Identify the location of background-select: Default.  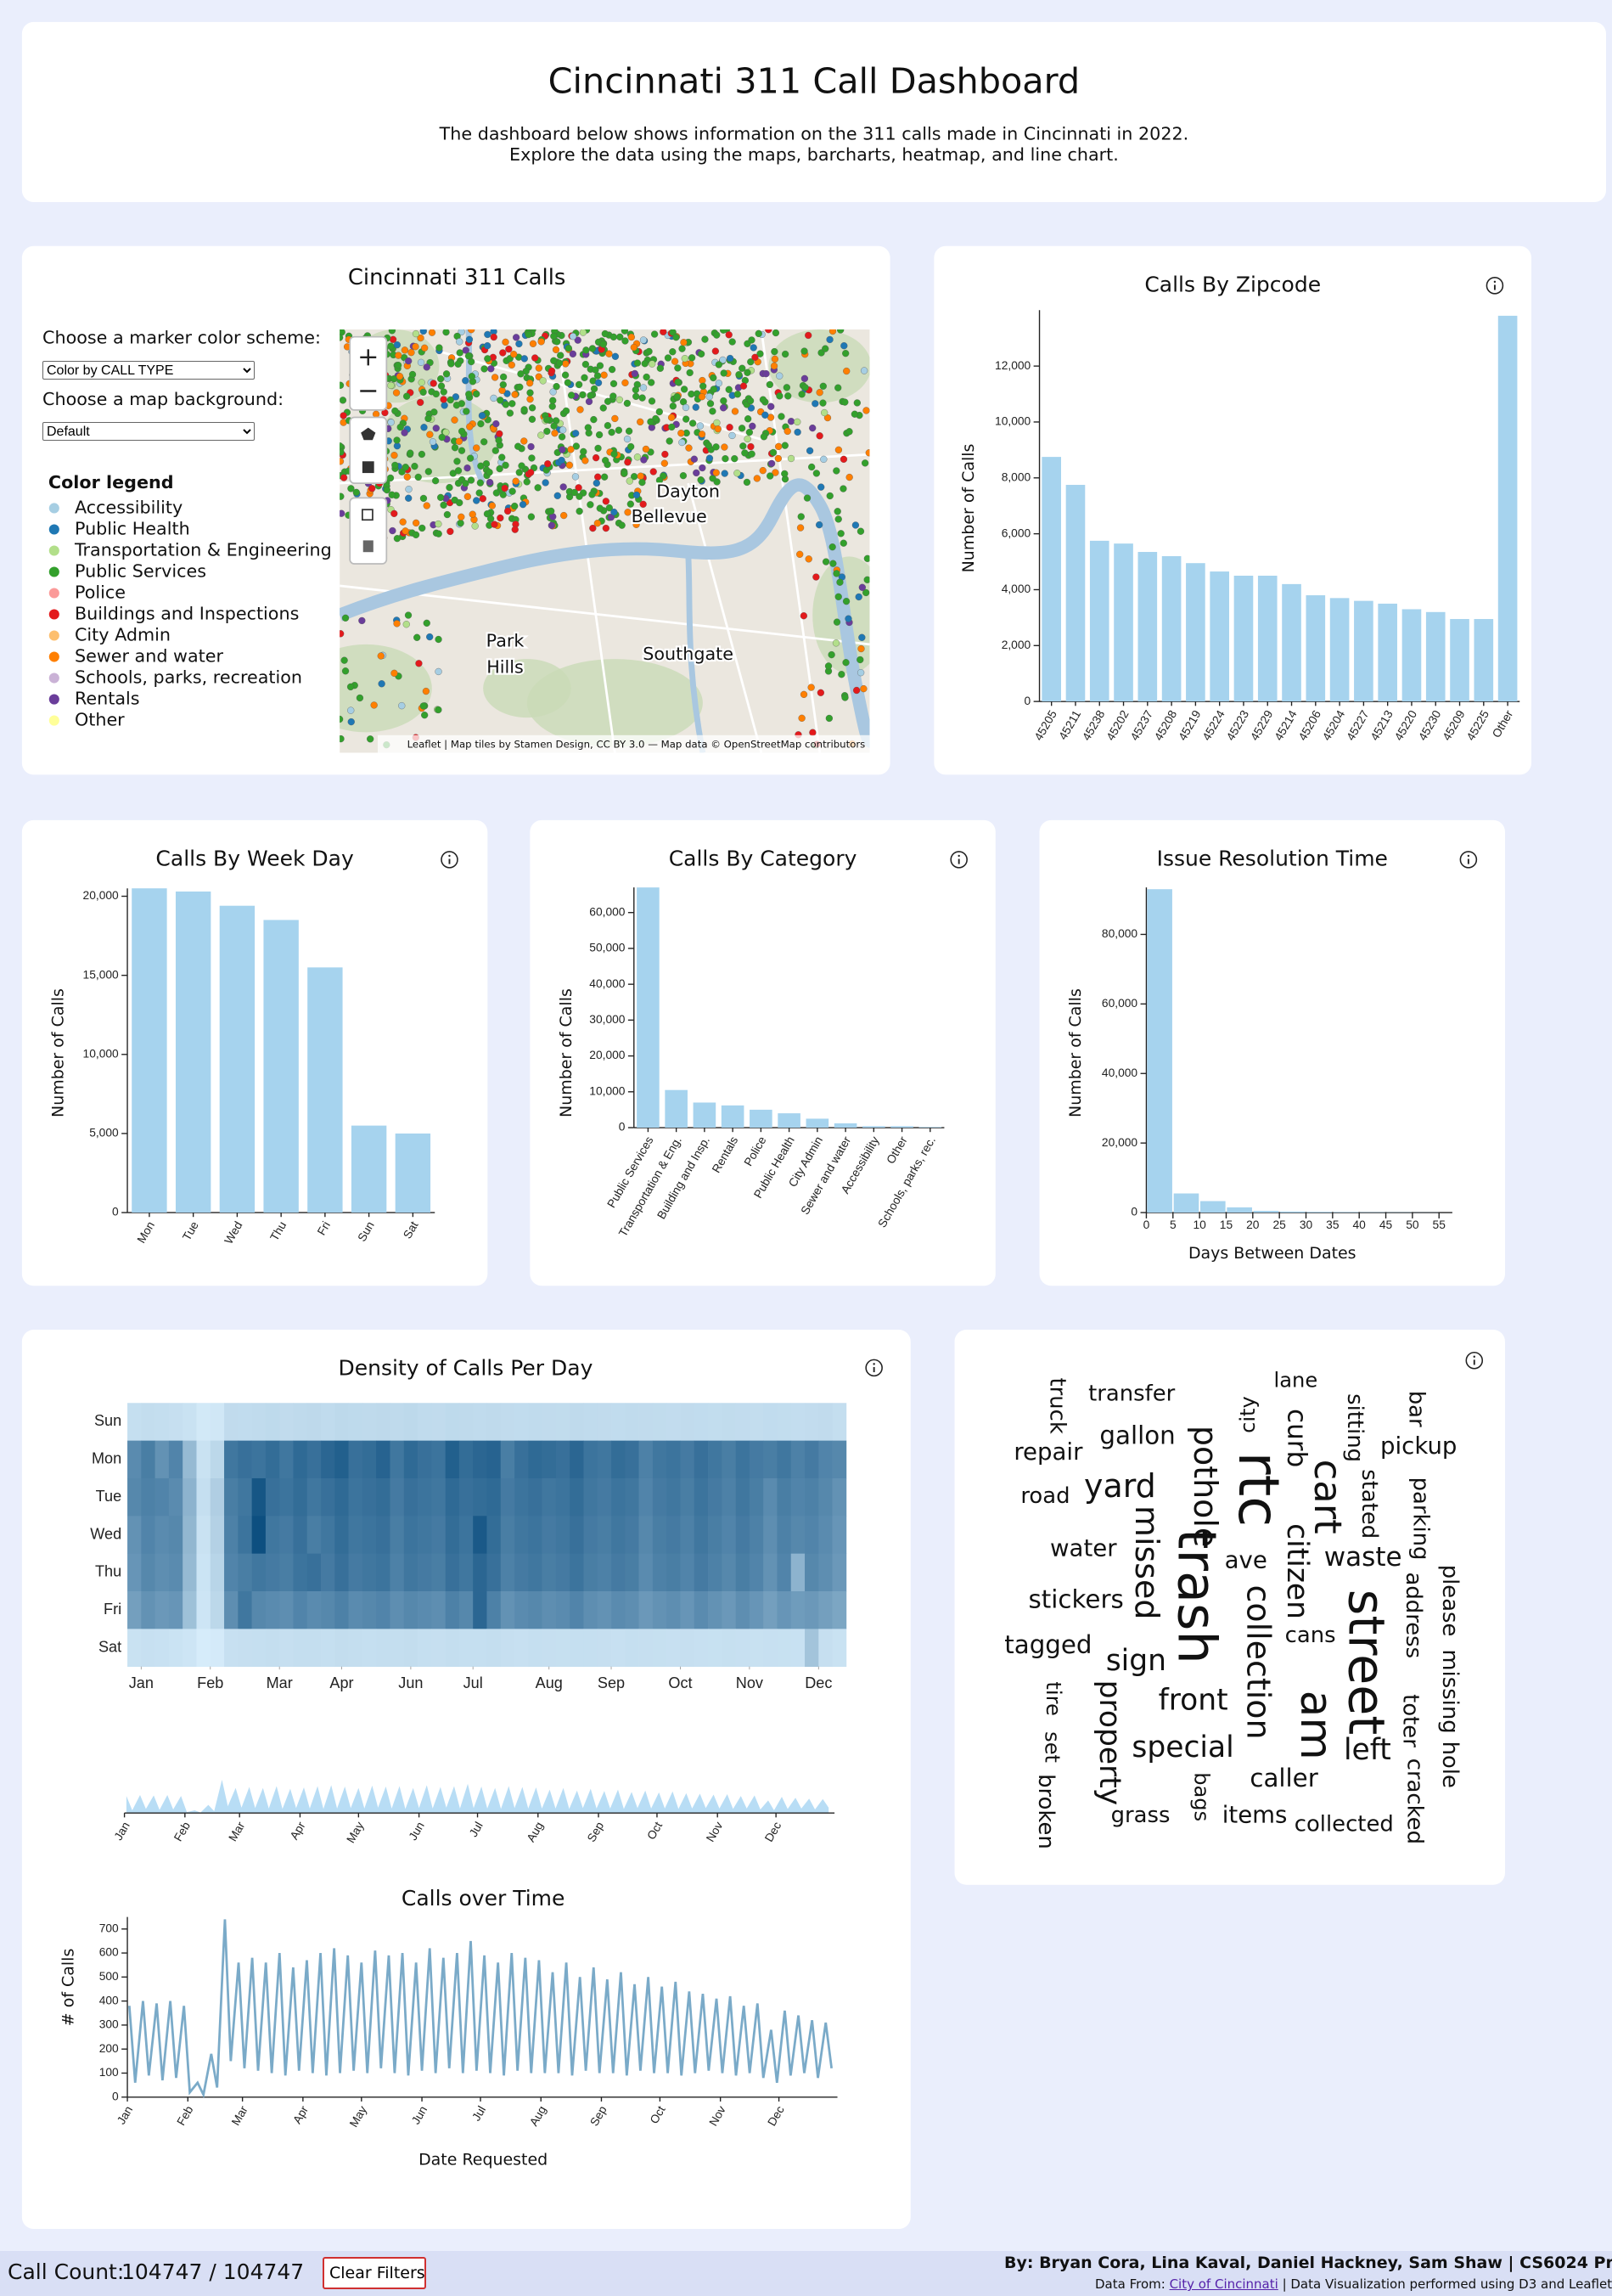
(148, 432).